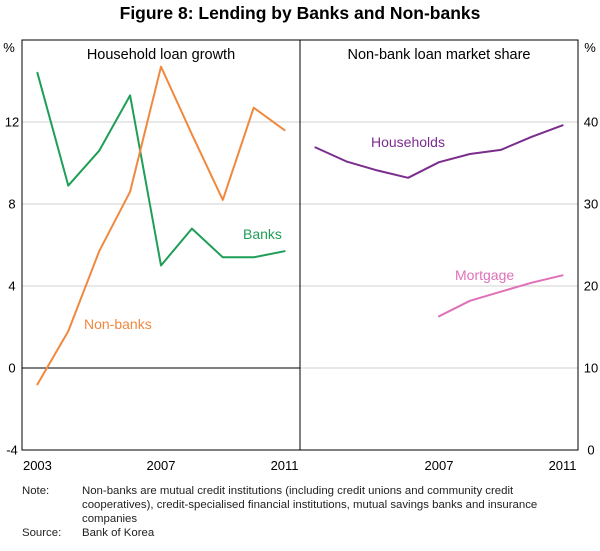 This screenshot has width=600, height=551. Describe the element at coordinates (590, 450) in the screenshot. I see `right-y-tick-label: 0` at that location.